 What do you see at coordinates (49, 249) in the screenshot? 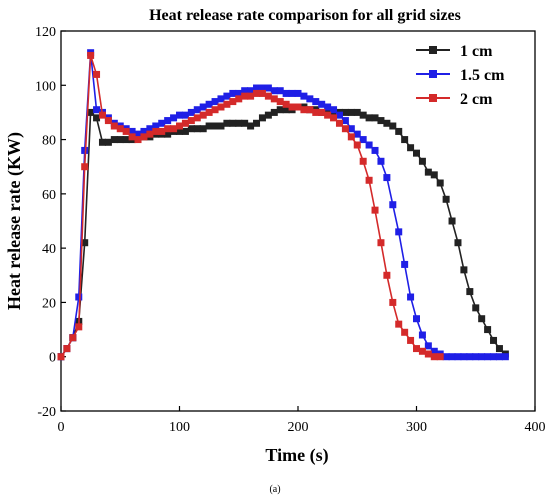
I see `y-tick-label: 40` at bounding box center [49, 249].